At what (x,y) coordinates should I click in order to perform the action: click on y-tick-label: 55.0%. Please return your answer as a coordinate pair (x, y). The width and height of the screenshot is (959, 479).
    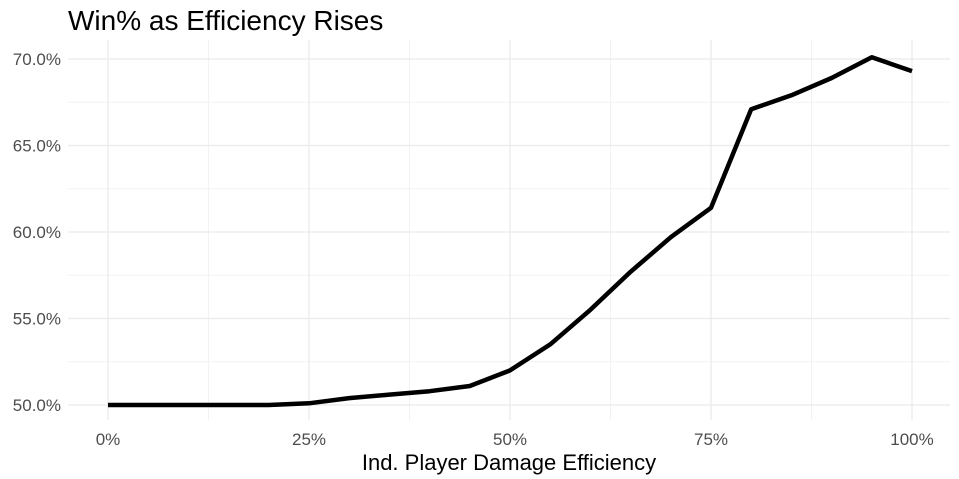
    Looking at the image, I should click on (37, 319).